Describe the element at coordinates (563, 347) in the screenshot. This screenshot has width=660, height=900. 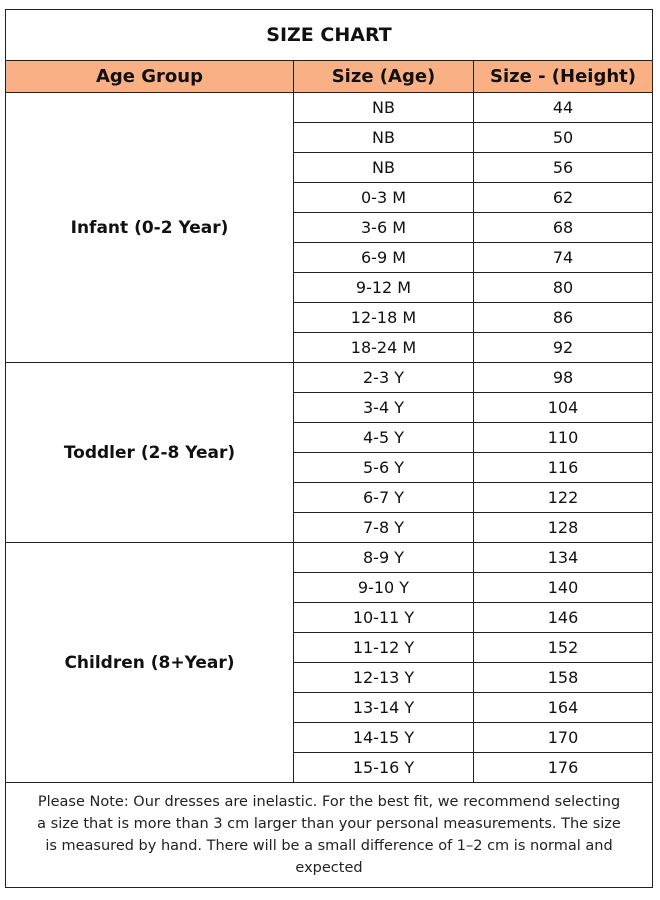
I see `size-height: 92` at that location.